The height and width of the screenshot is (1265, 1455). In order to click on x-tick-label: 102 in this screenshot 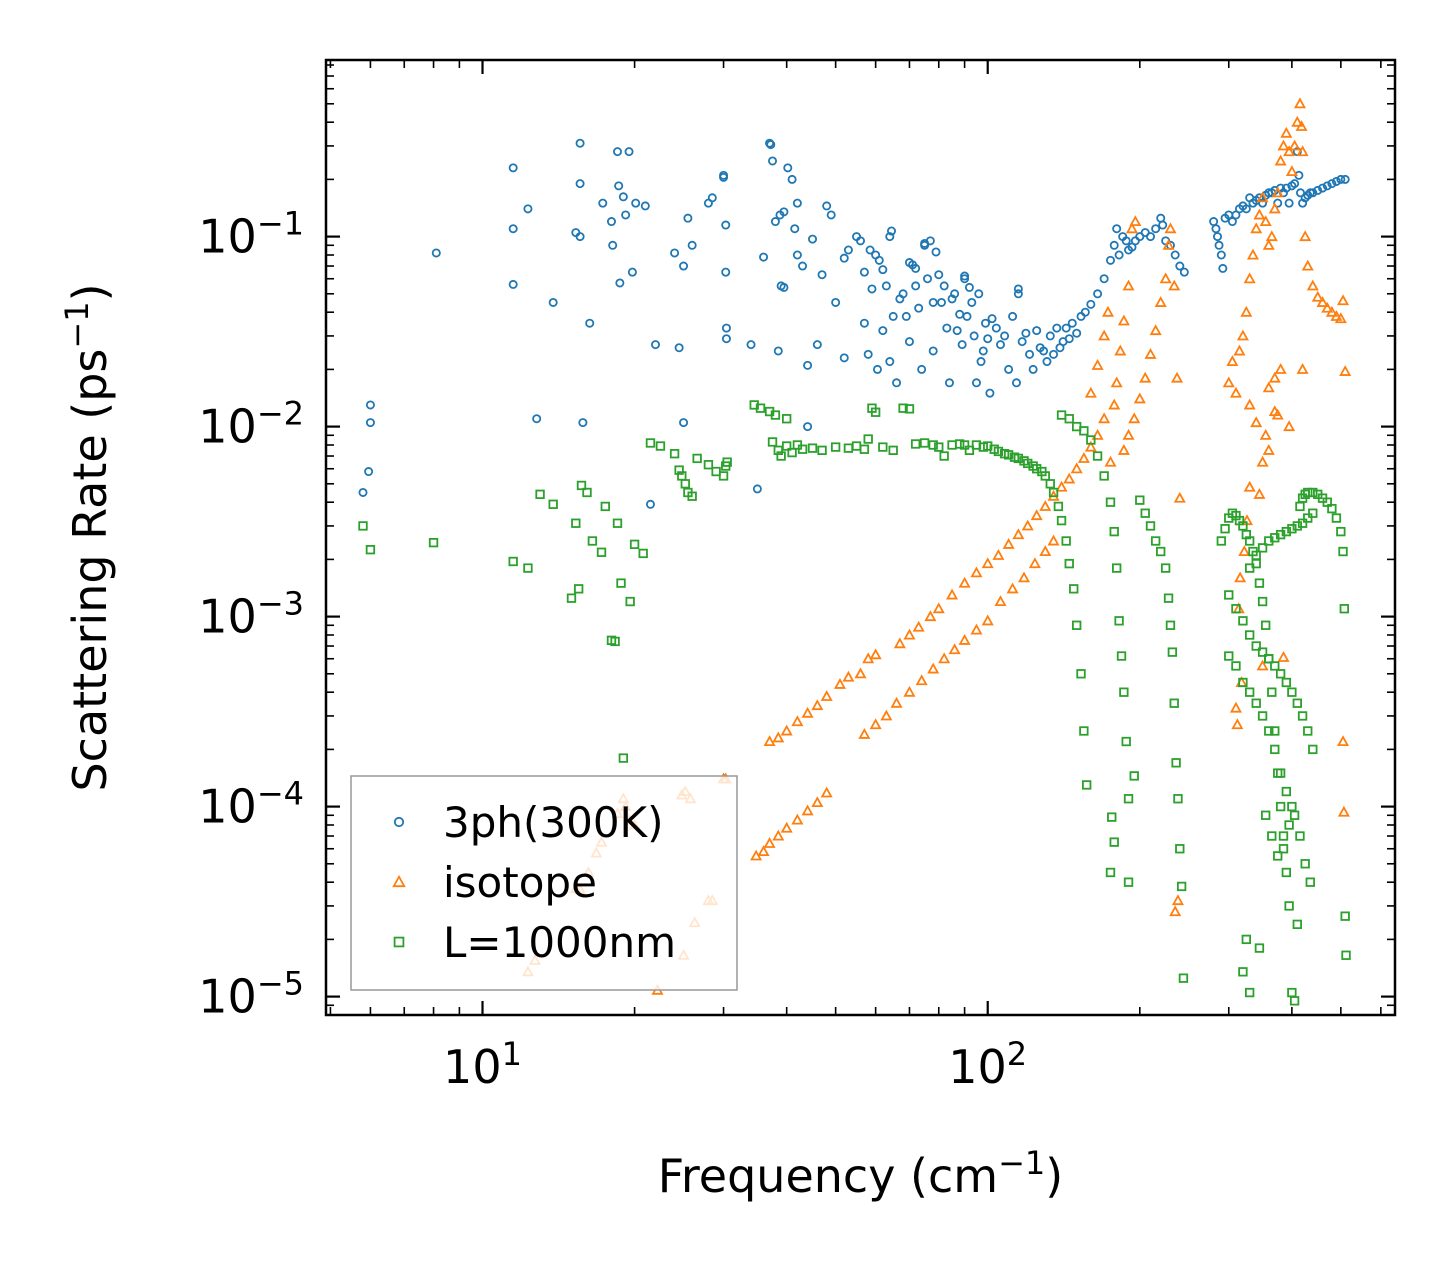, I will do `click(987, 1064)`.